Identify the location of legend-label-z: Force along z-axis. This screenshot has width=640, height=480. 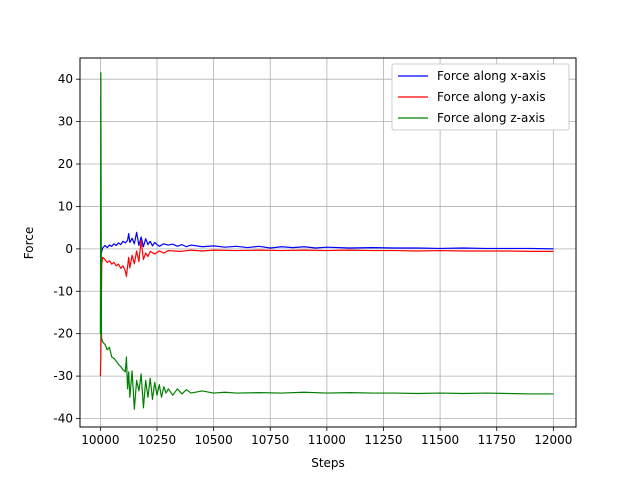
(491, 118).